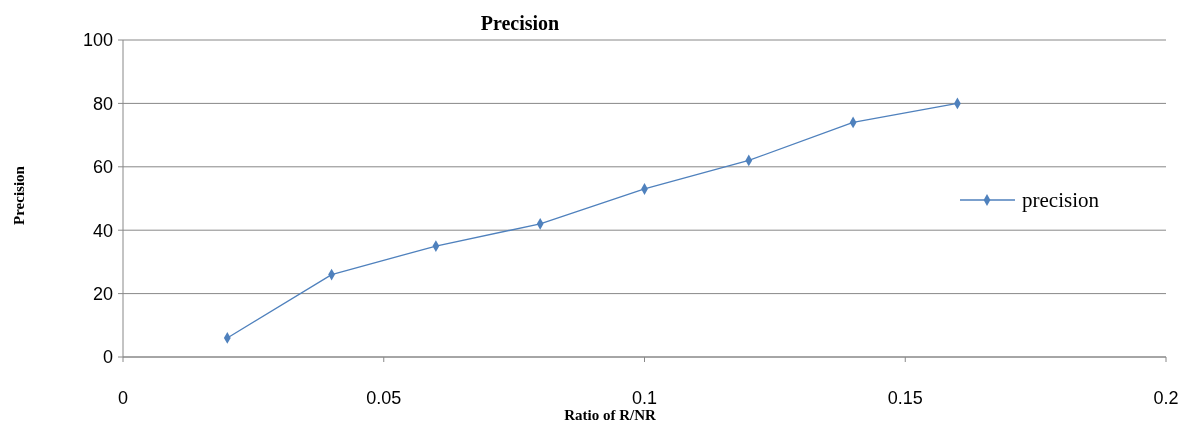  Describe the element at coordinates (610, 415) in the screenshot. I see `x-axis-title: Ratio of R/NR` at that location.